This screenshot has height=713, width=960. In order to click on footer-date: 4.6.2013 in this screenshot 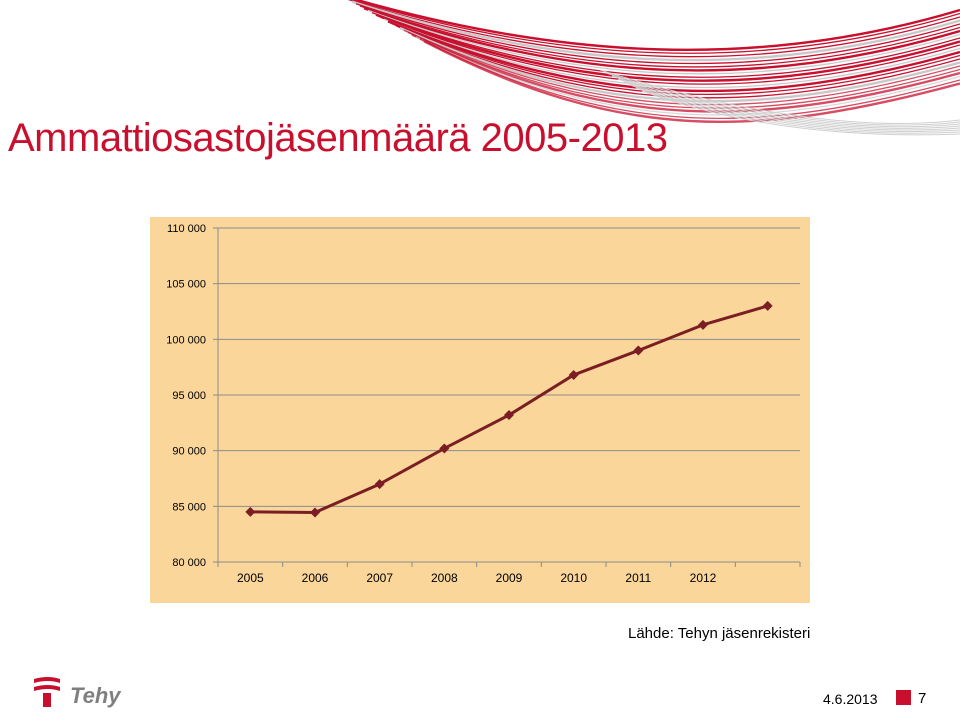, I will do `click(850, 699)`.